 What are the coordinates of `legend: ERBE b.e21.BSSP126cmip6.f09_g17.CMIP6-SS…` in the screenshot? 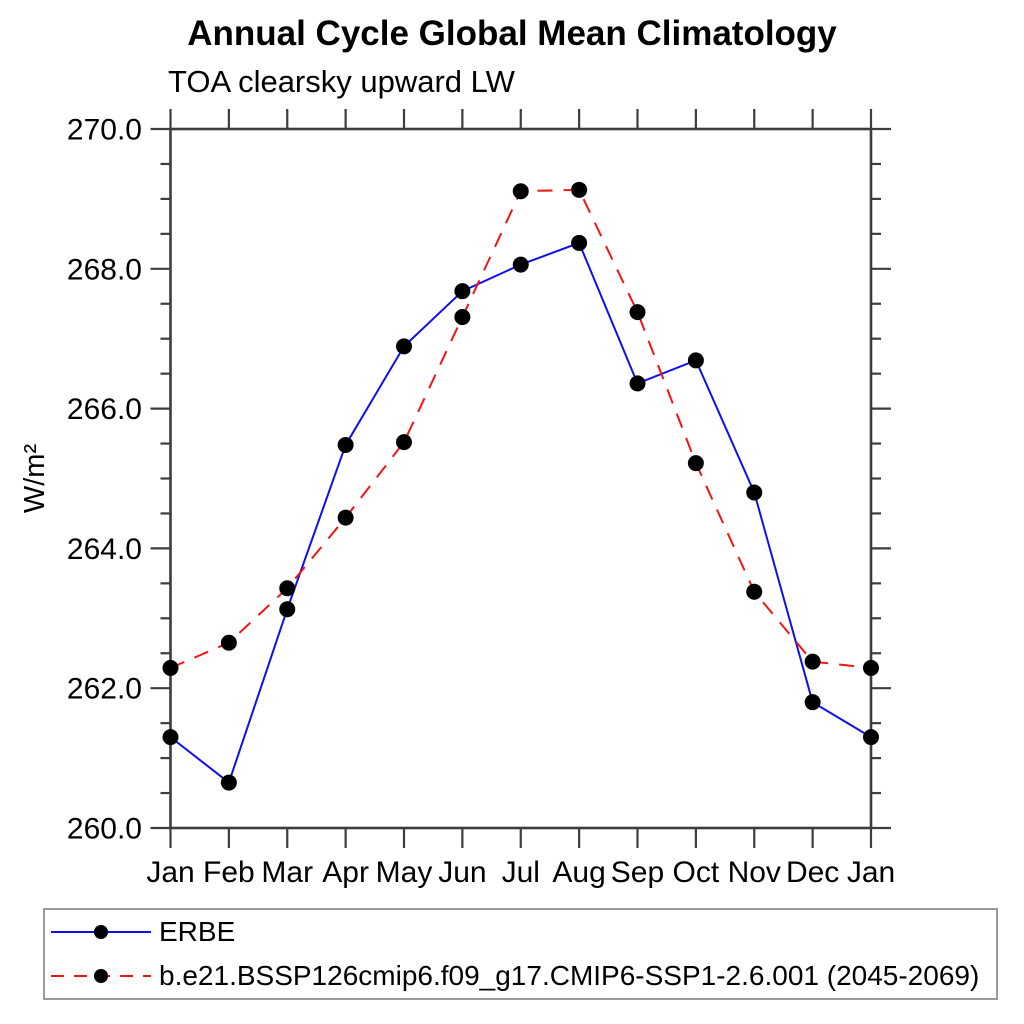 It's located at (520, 954).